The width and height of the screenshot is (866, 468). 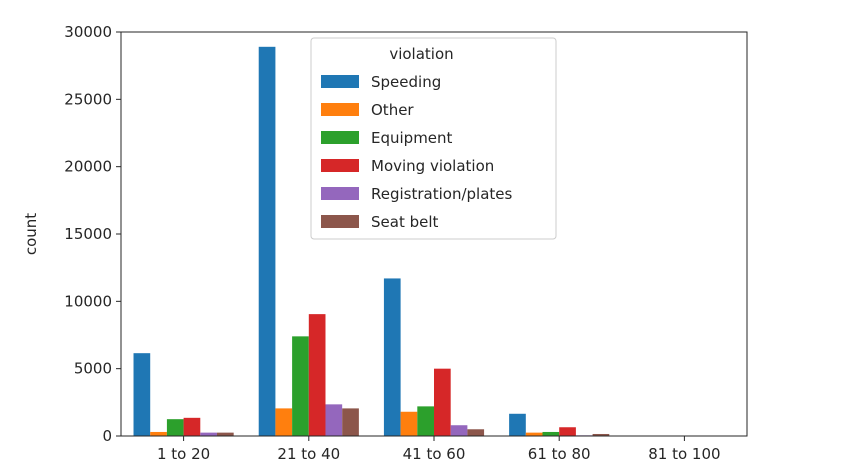 I want to click on y-tick-label: 25000, so click(x=88, y=99).